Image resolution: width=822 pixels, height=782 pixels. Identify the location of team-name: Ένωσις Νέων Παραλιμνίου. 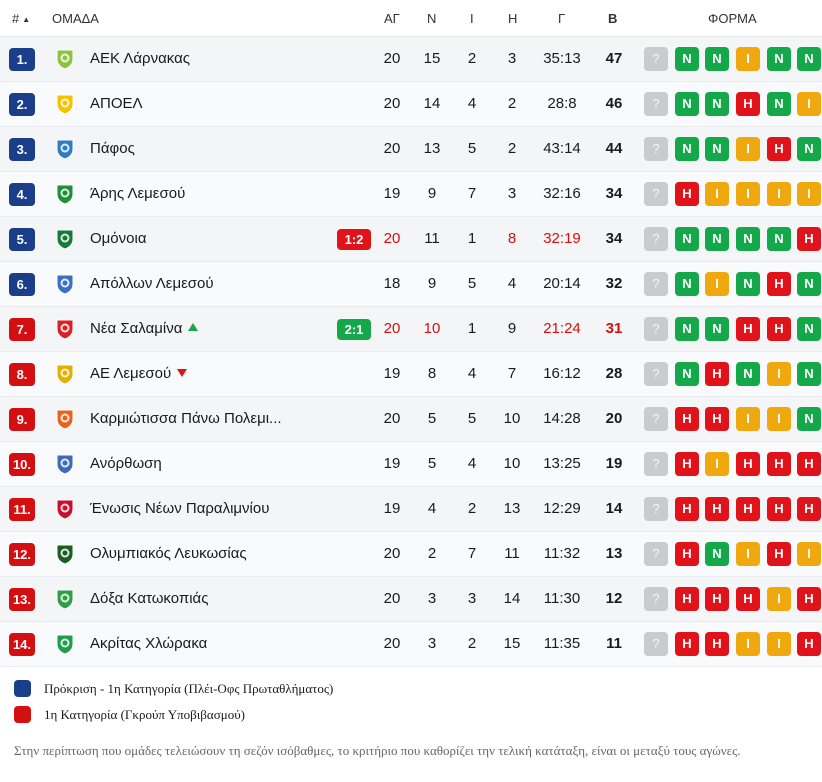
(197, 508).